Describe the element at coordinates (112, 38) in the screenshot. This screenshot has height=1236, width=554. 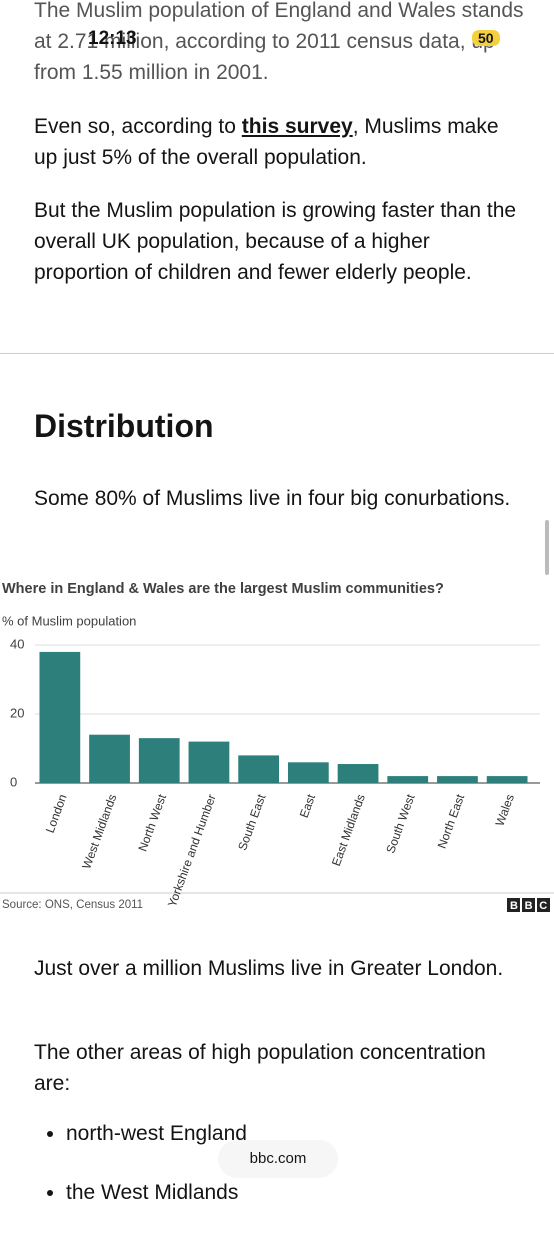
I see `status-time: 12:13` at that location.